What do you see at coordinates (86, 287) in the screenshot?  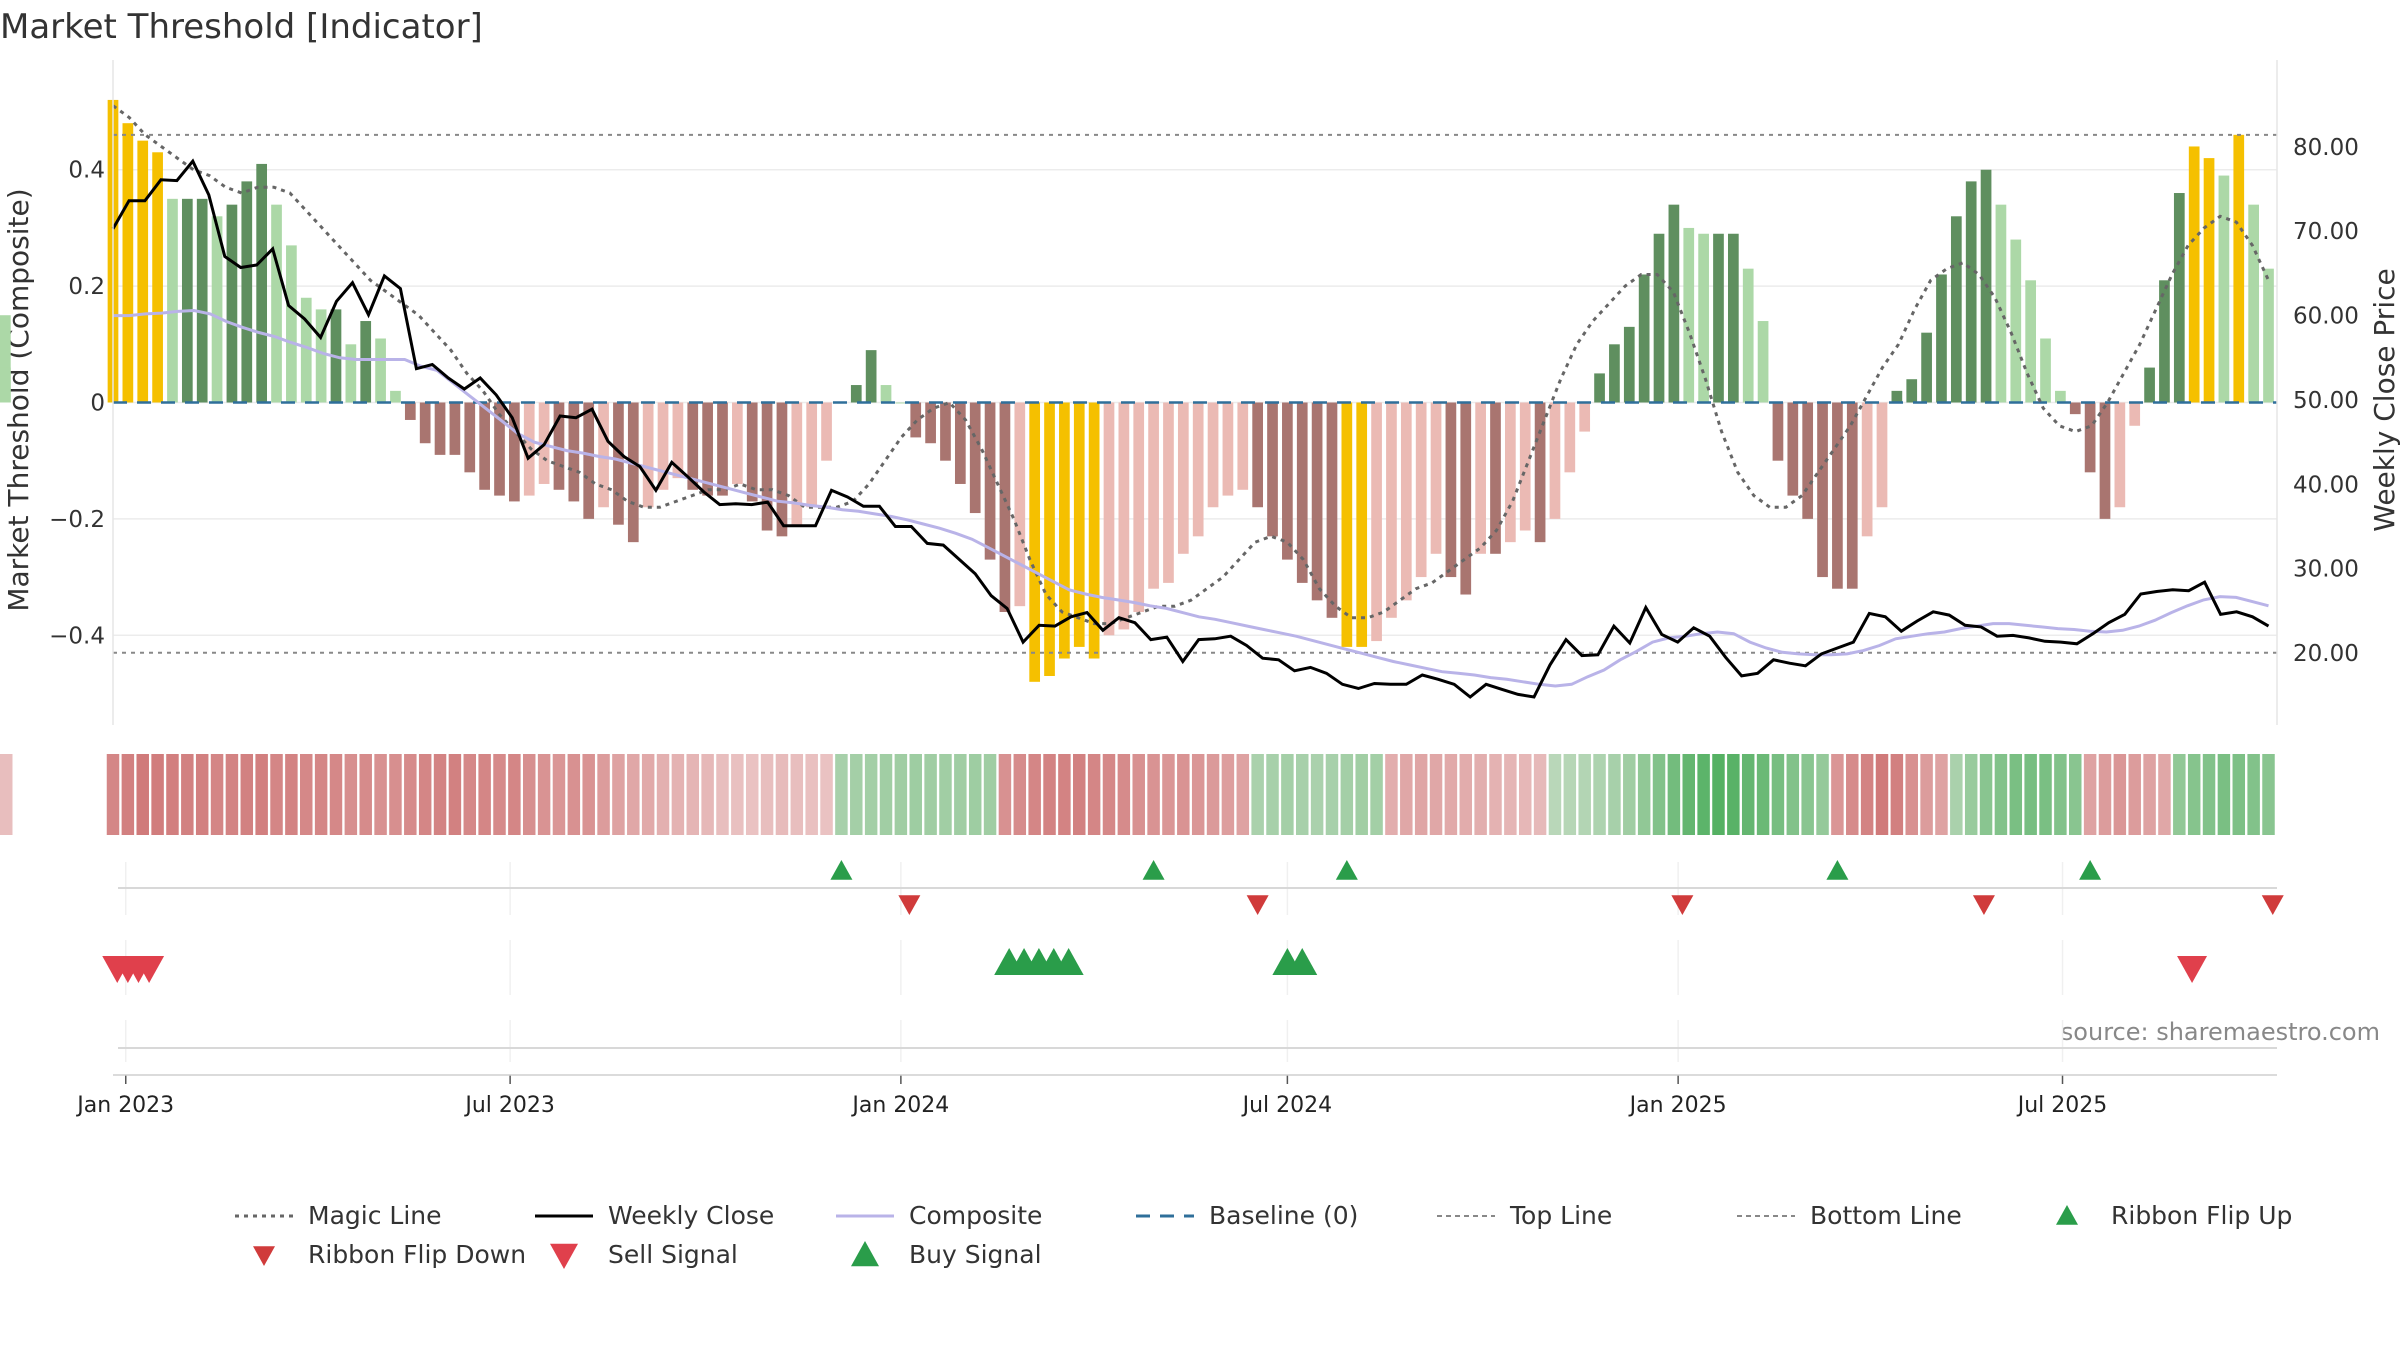 I see `left-tick-label: 0.2` at bounding box center [86, 287].